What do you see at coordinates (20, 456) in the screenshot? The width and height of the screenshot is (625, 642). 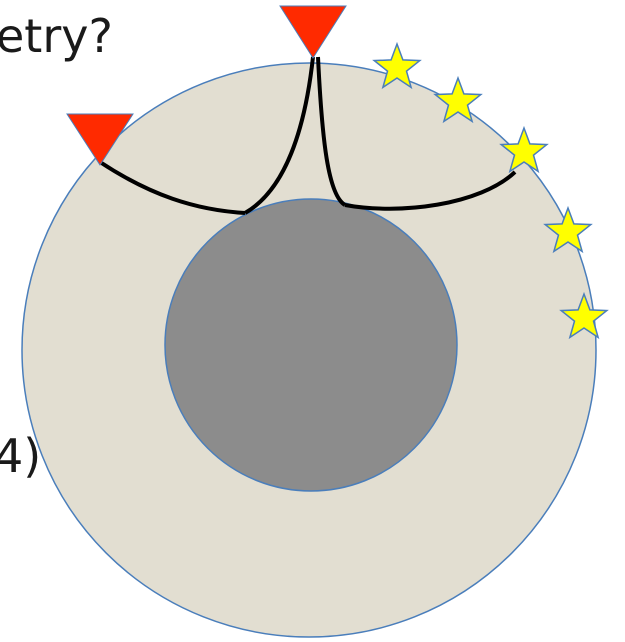 I see `body-fragment: 4)` at bounding box center [20, 456].